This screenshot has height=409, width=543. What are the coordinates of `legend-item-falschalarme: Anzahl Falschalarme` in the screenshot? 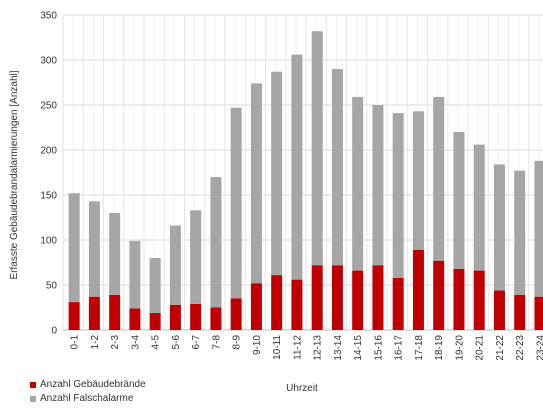 It's located at (88, 399).